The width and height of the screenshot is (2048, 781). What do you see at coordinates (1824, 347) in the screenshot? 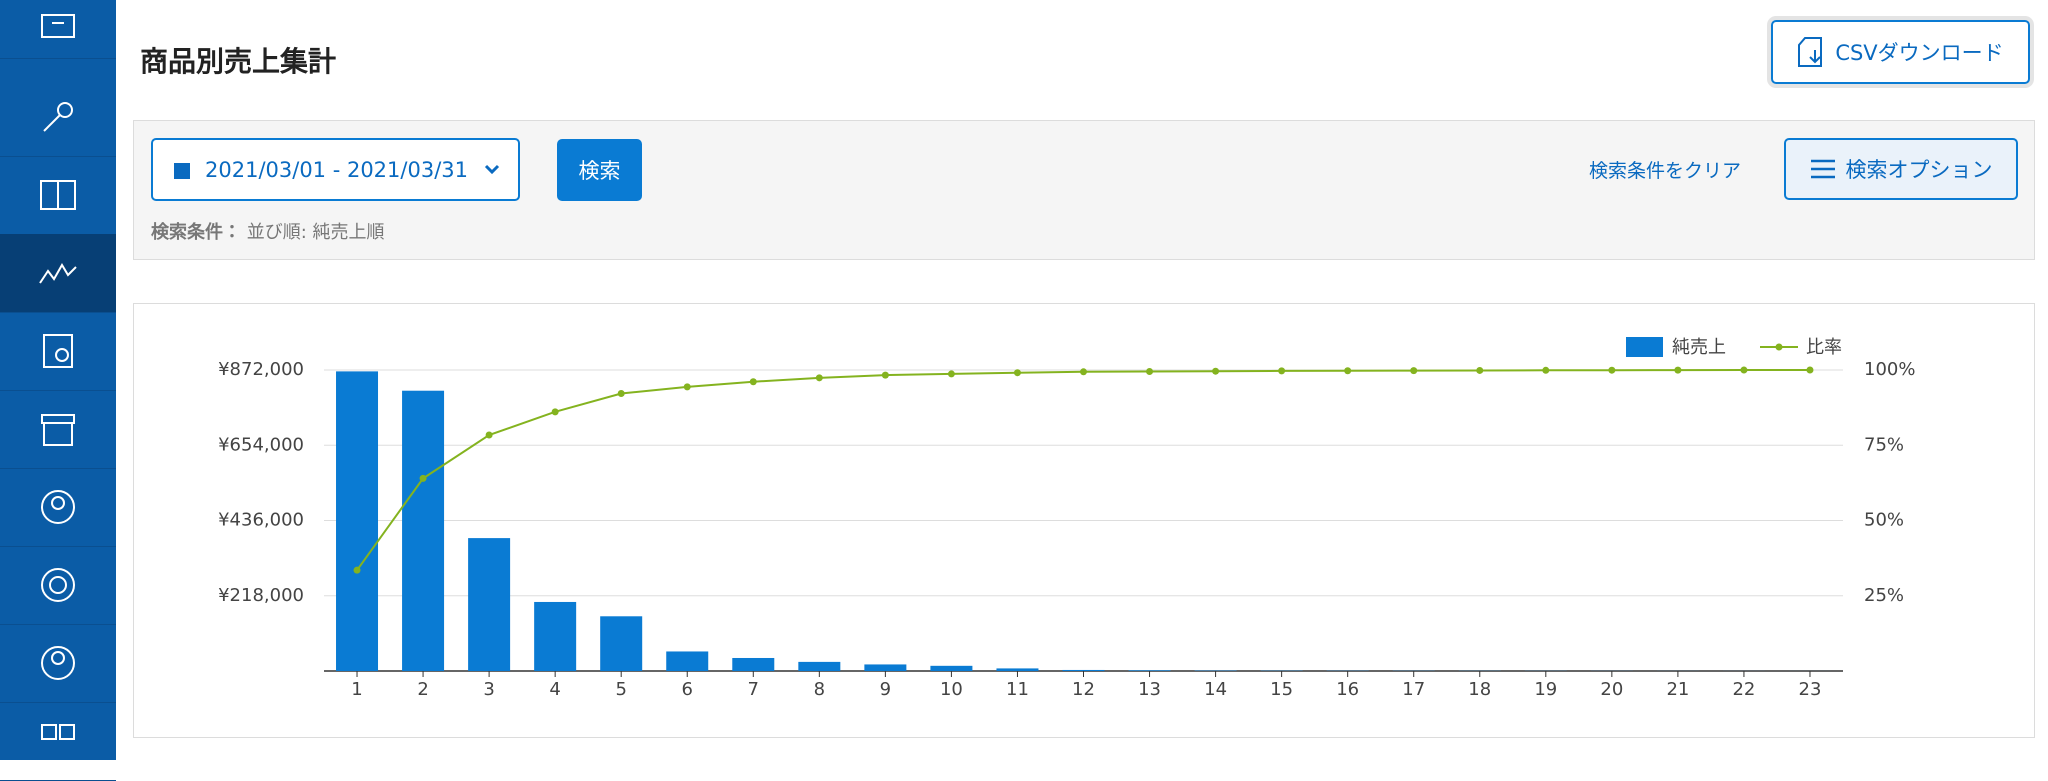
I see `legend-label: 比率` at bounding box center [1824, 347].